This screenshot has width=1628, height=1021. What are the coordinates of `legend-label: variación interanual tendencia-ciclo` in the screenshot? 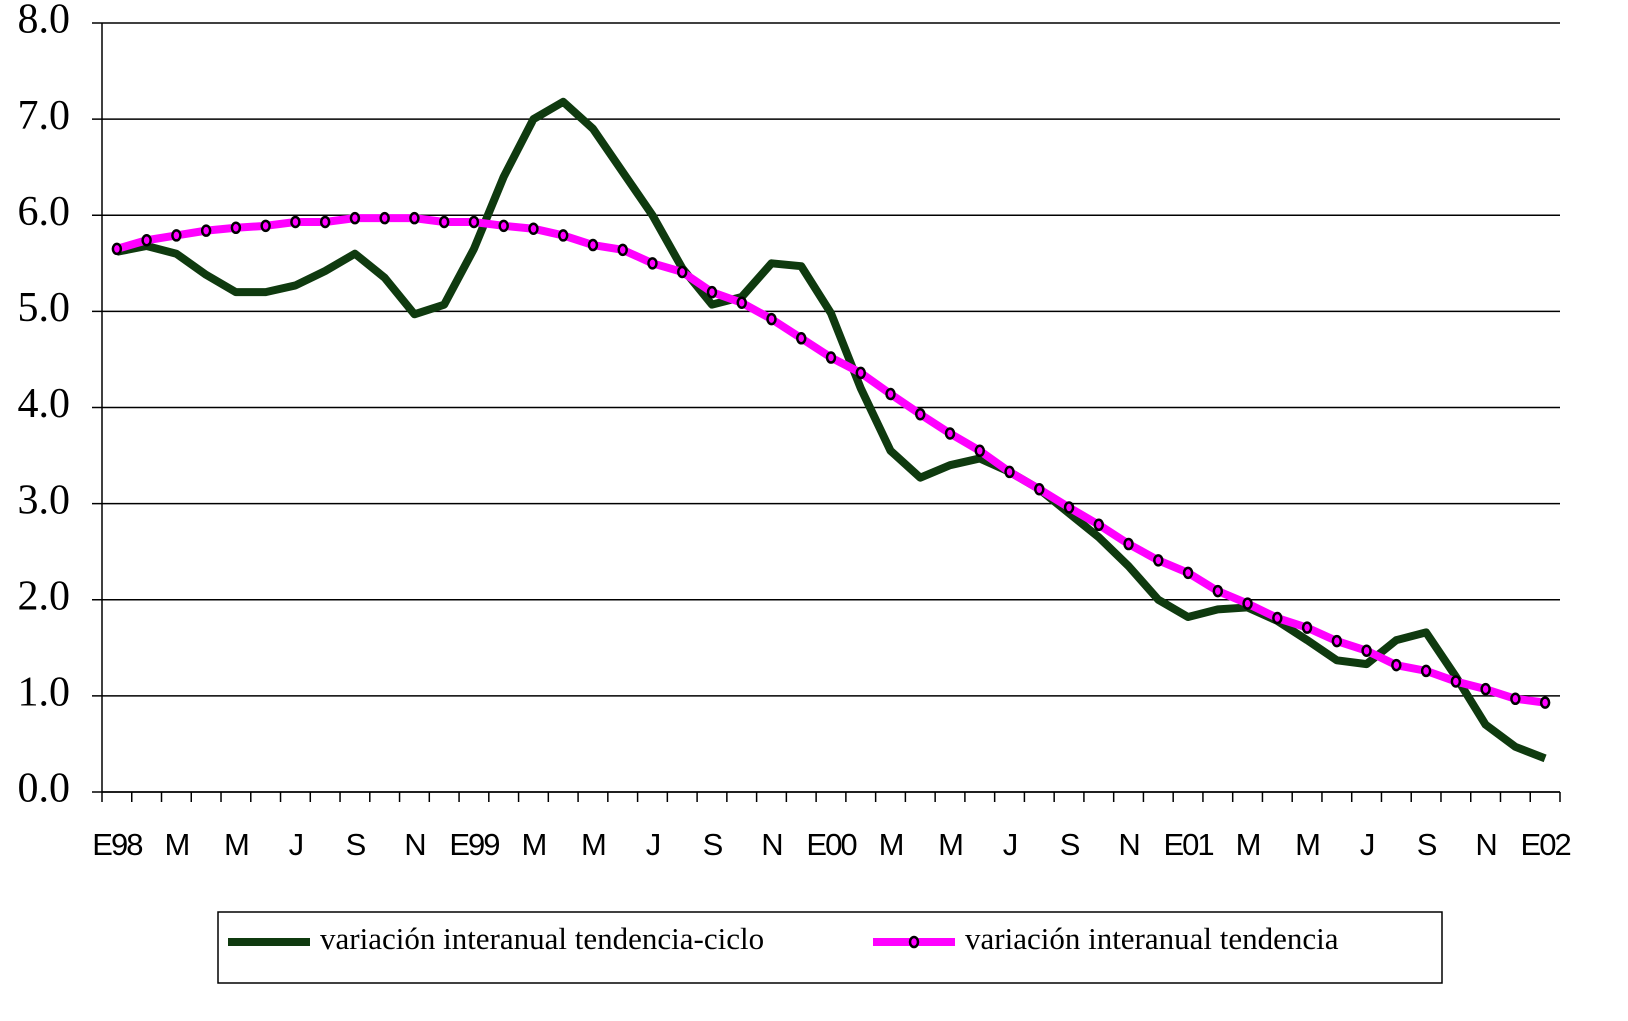 It's located at (542, 938).